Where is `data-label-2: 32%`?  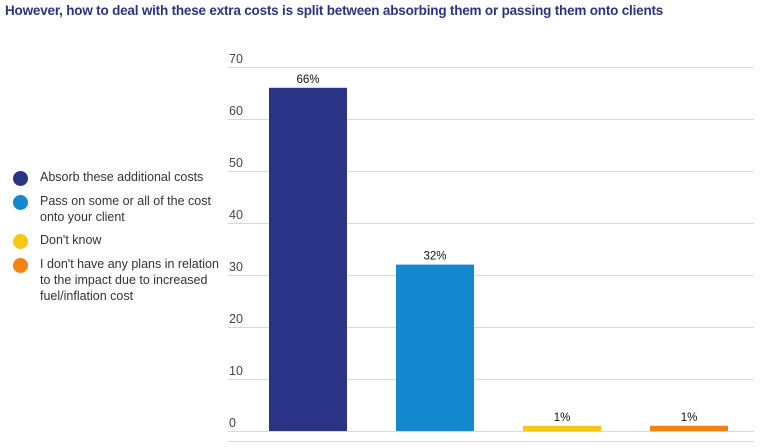 data-label-2: 32% is located at coordinates (434, 257).